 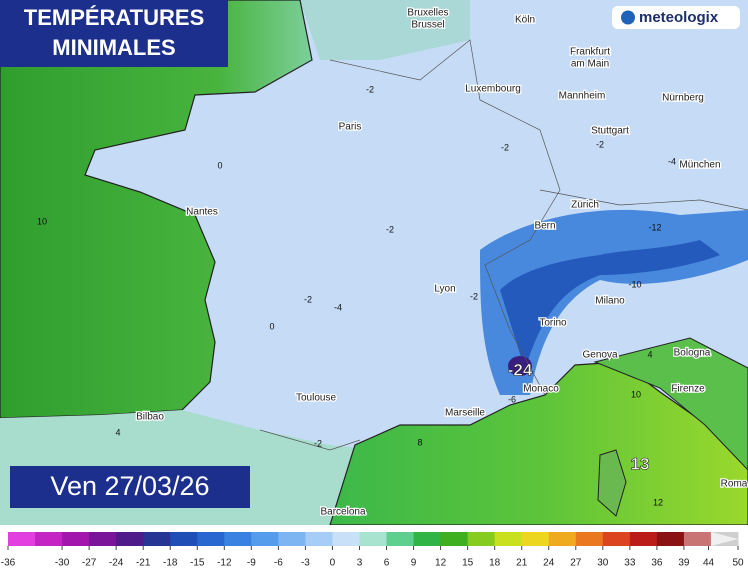 What do you see at coordinates (692, 353) in the screenshot?
I see `city-label: Bologna` at bounding box center [692, 353].